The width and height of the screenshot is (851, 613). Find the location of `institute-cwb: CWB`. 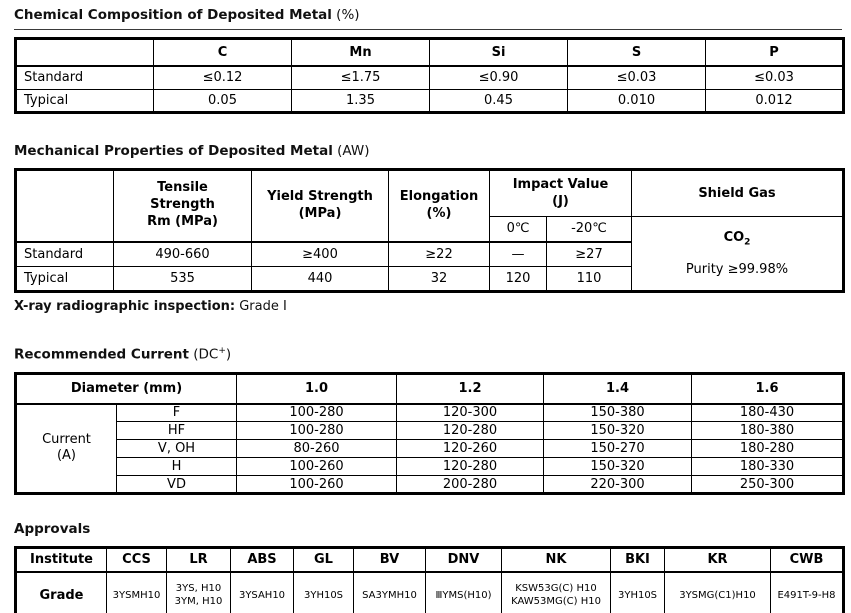

institute-cwb: CWB is located at coordinates (807, 560).